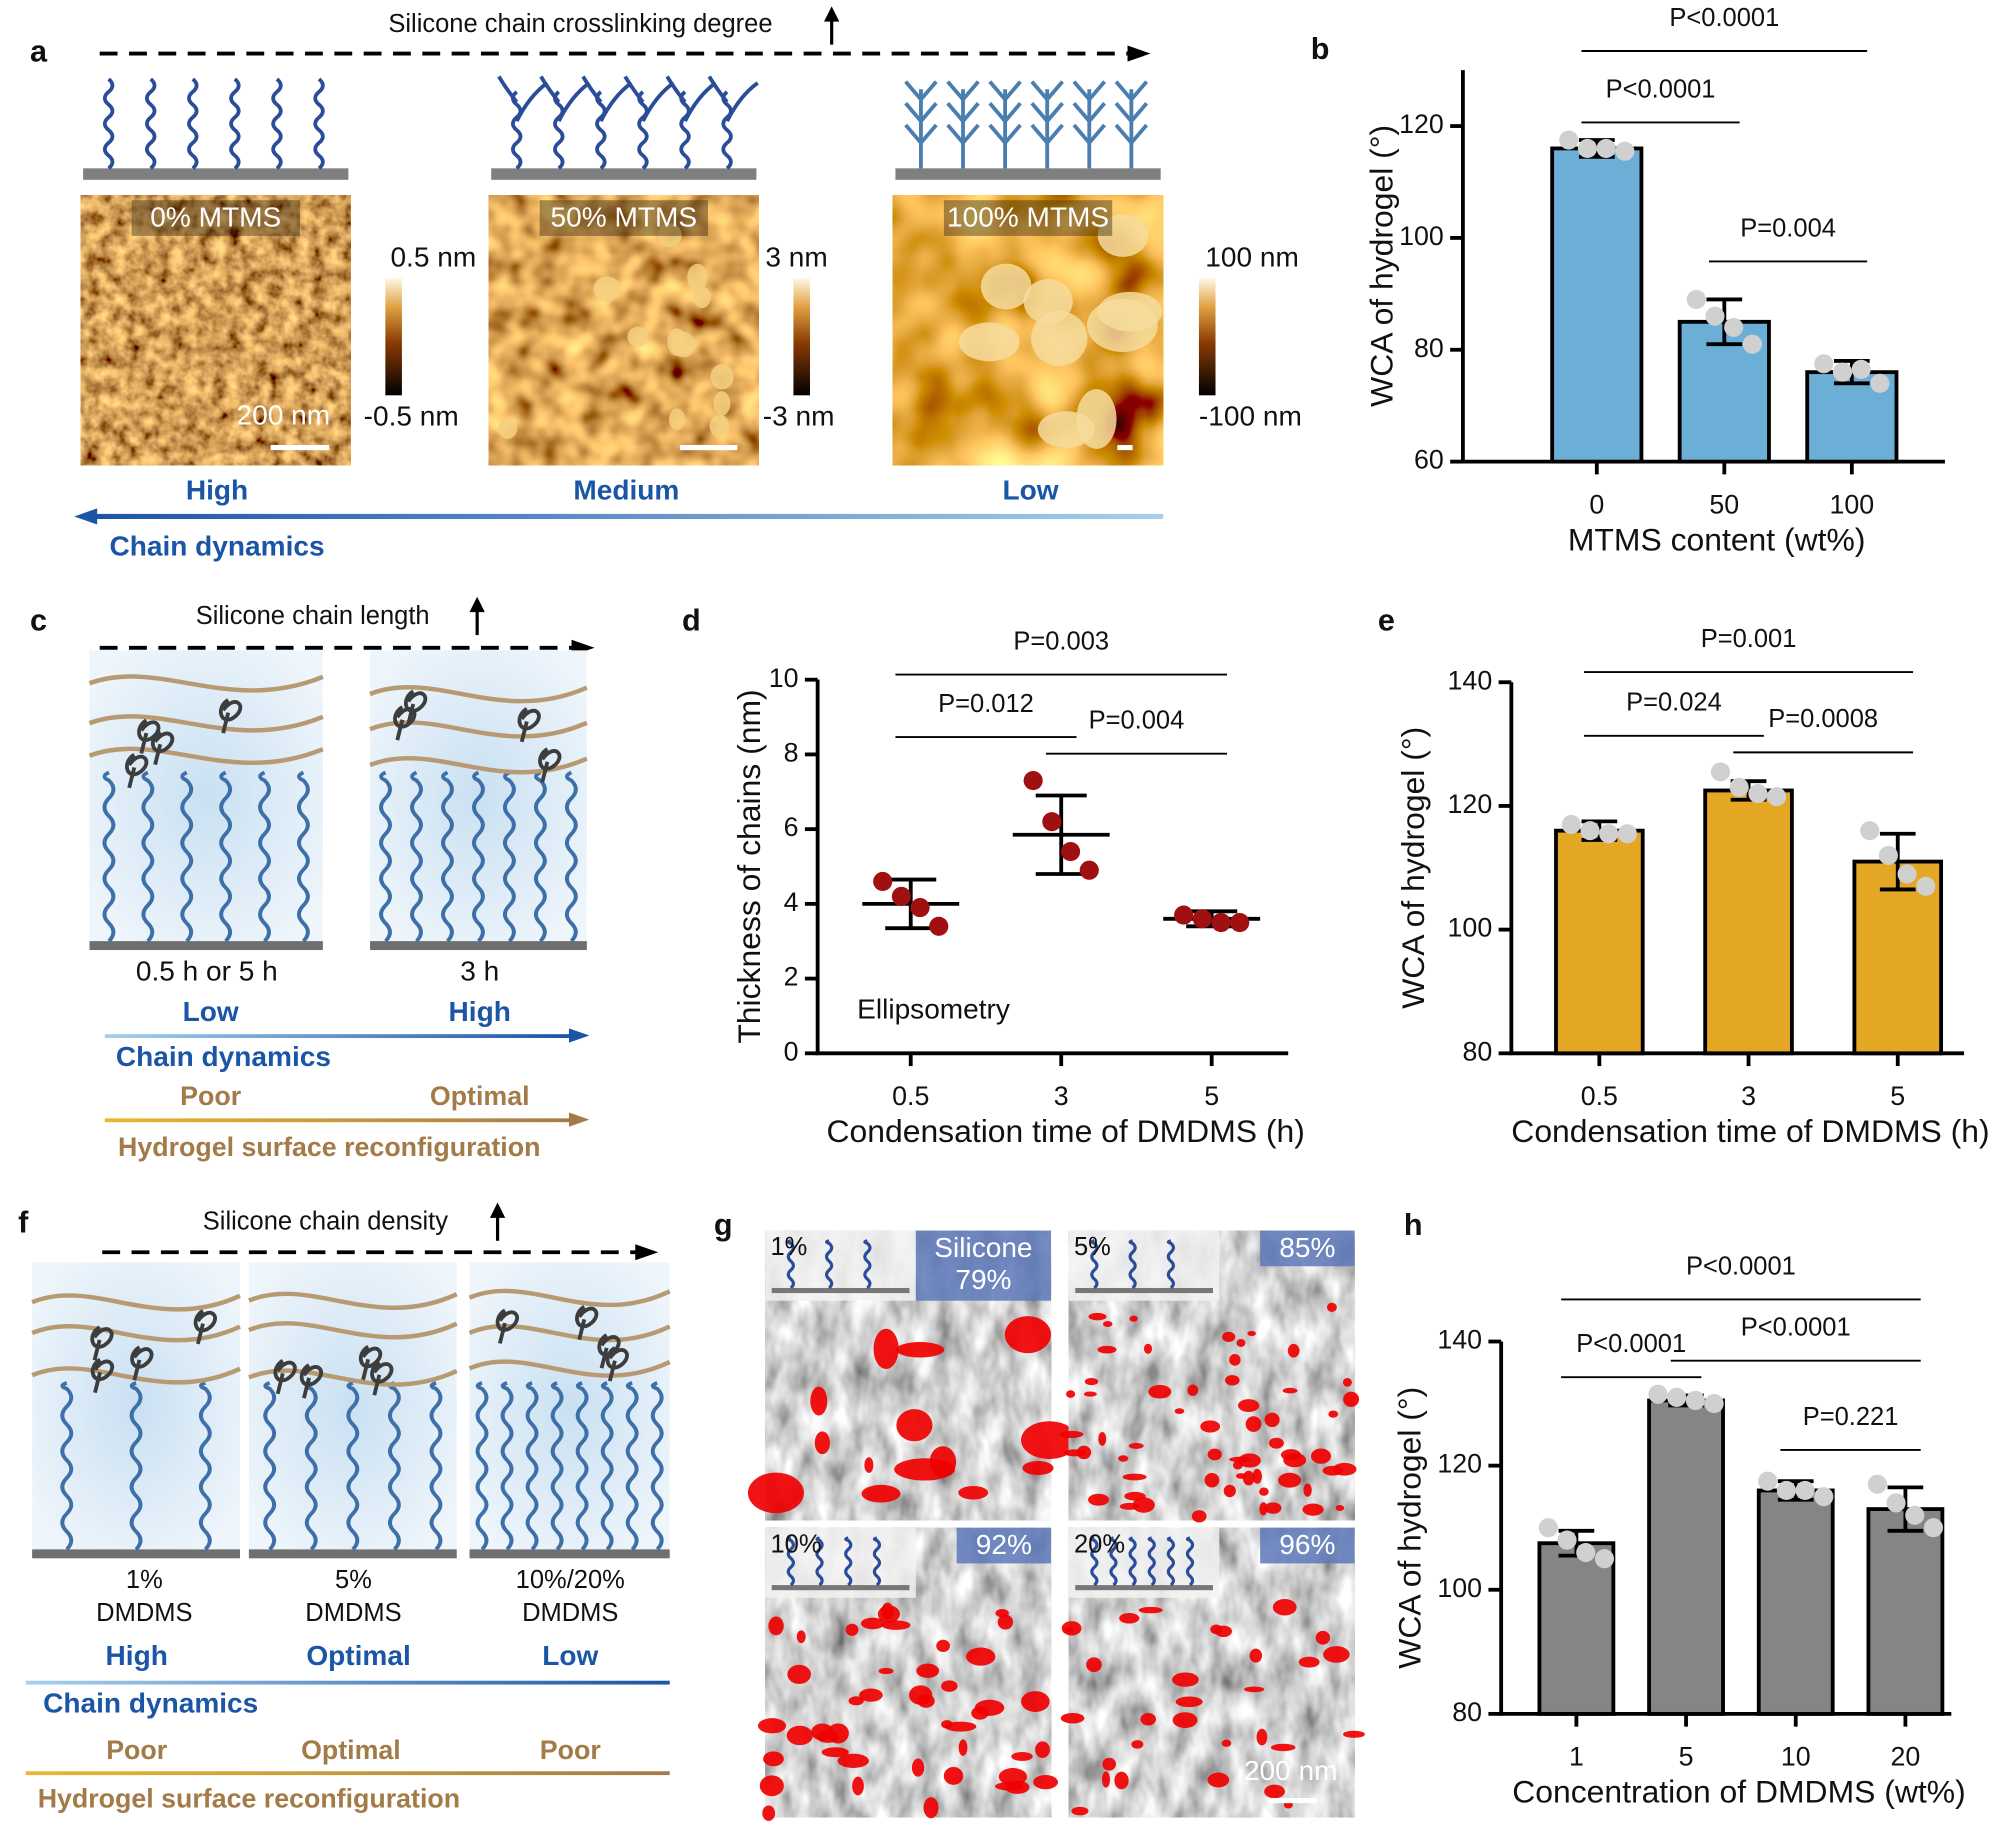 This screenshot has width=2000, height=1821. I want to click on scale-bar-label: 200 nm, so click(284, 414).